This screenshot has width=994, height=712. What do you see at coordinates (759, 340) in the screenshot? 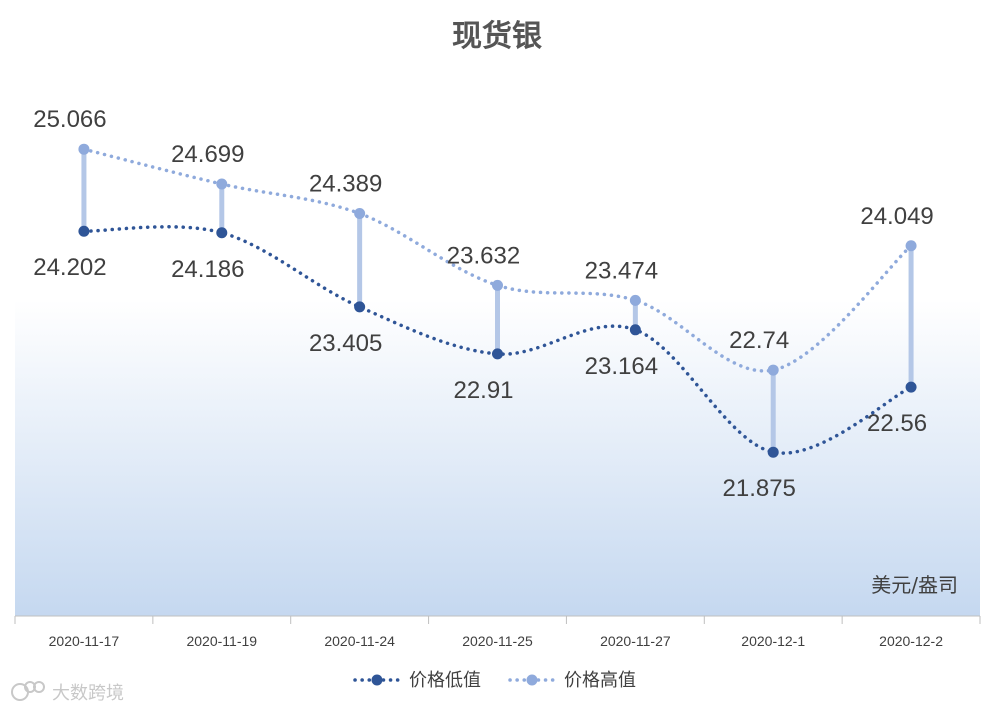
I see `data-label-high: 22.74` at bounding box center [759, 340].